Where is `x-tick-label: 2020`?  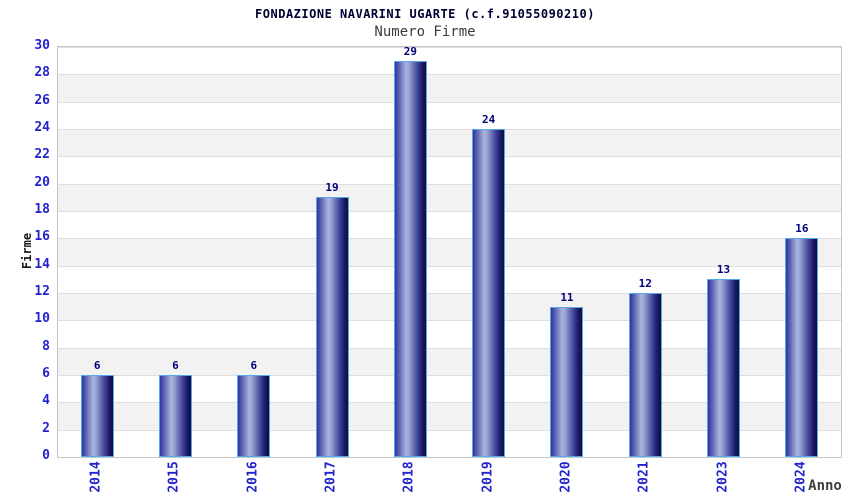 x-tick-label: 2020 is located at coordinates (566, 477).